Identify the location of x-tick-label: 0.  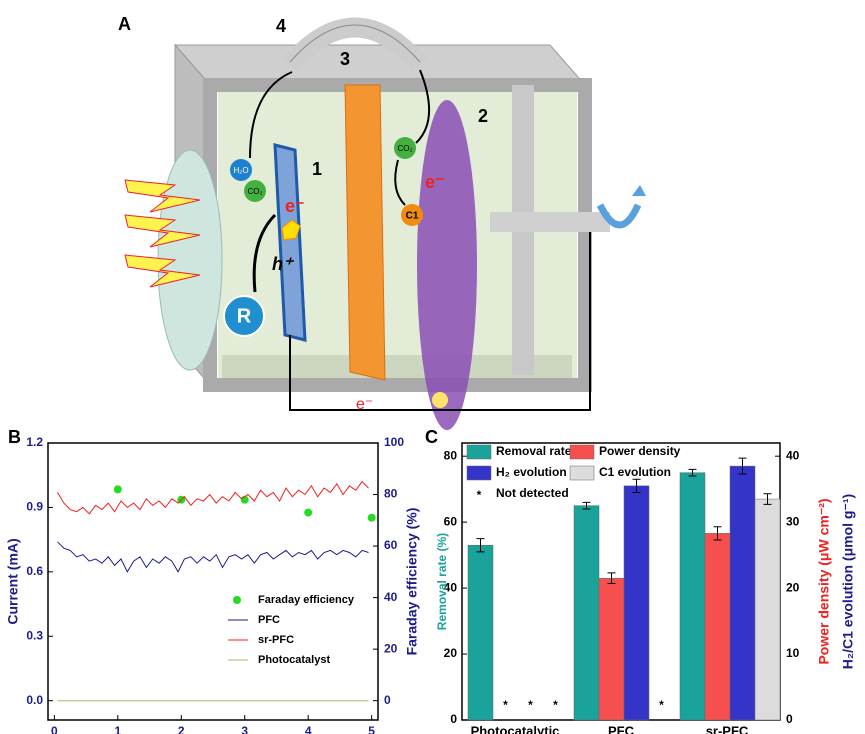
(54, 729).